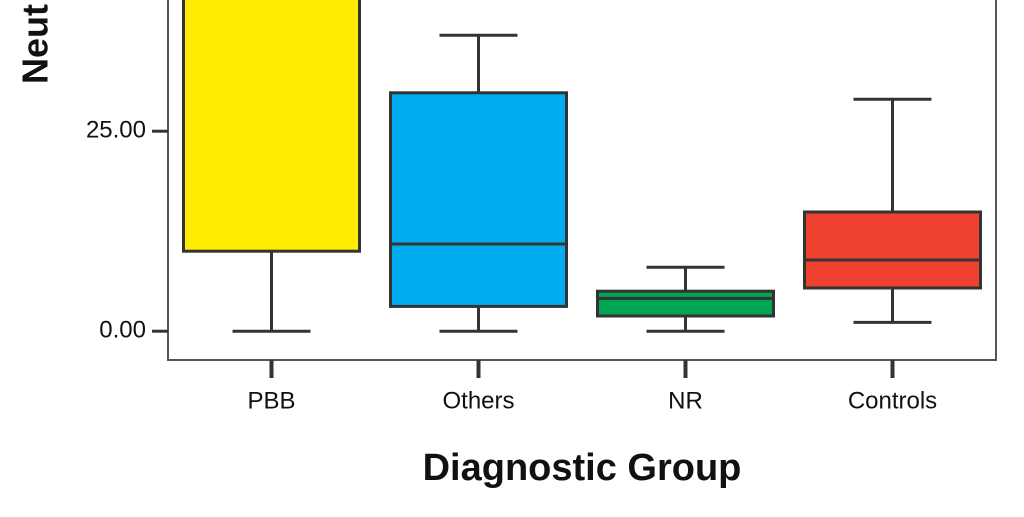 This screenshot has height=517, width=1024. Describe the element at coordinates (122, 330) in the screenshot. I see `y-tick-label: 0.00` at that location.